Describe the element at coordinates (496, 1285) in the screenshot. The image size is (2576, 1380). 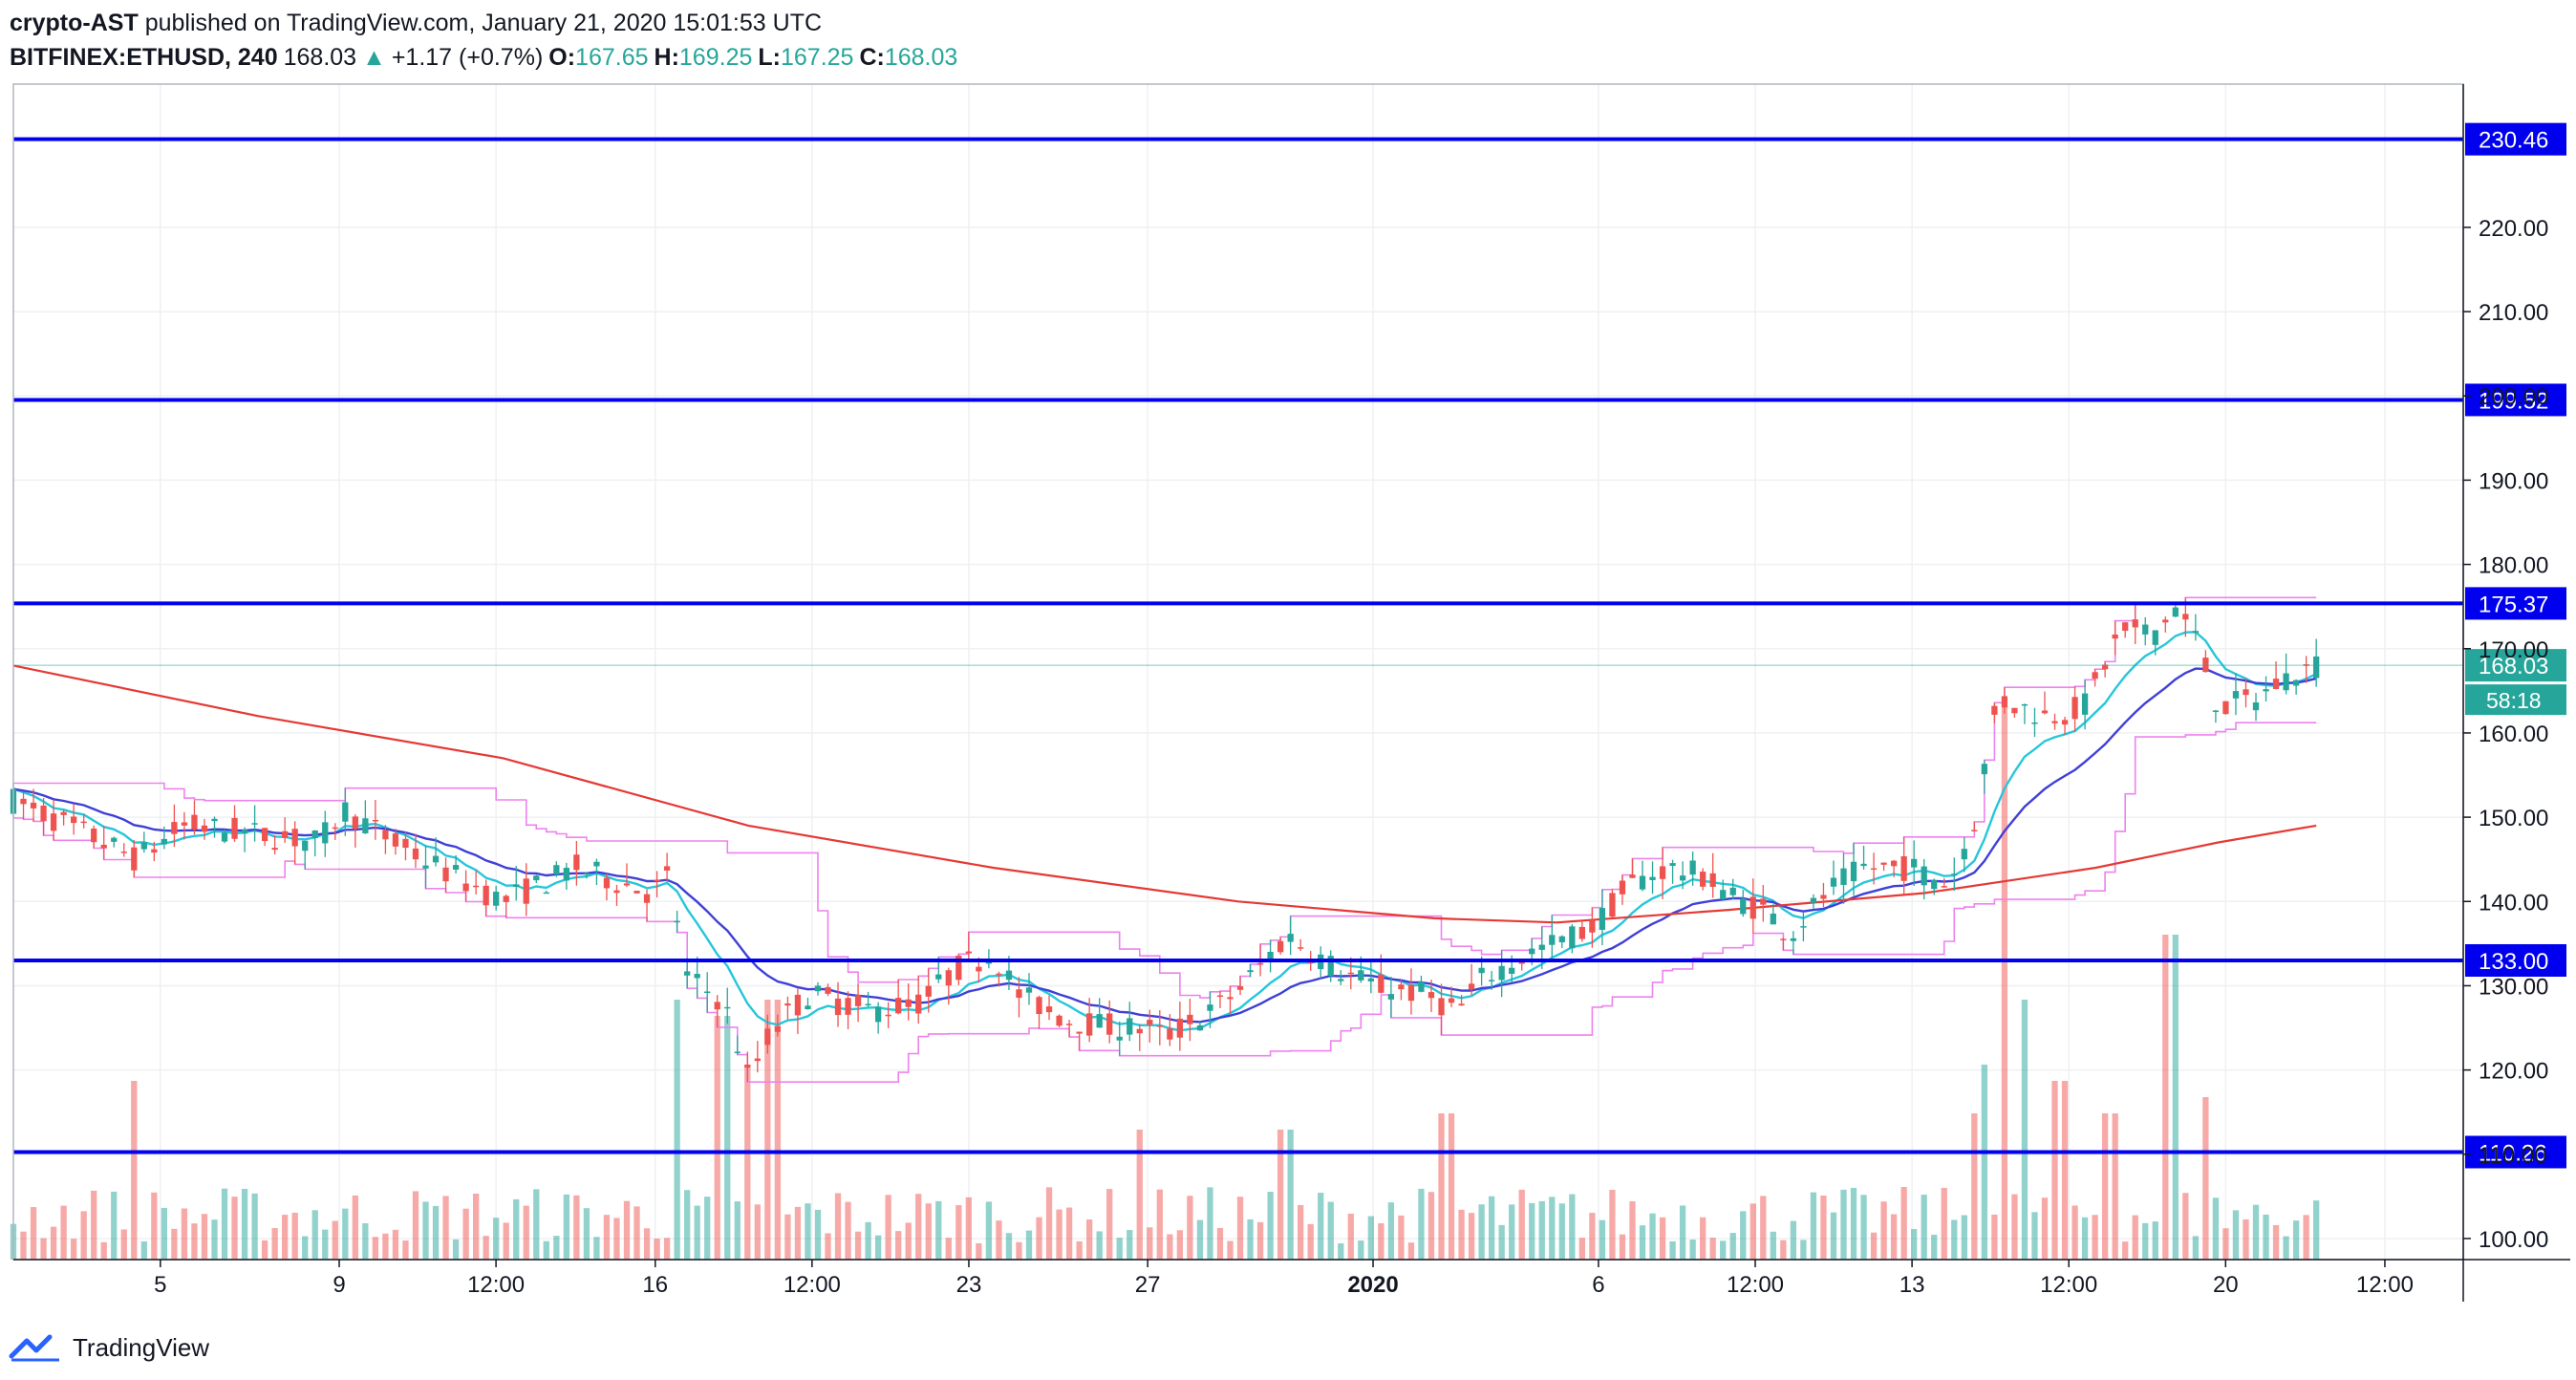
I see `x-tick-label: 12:00` at that location.